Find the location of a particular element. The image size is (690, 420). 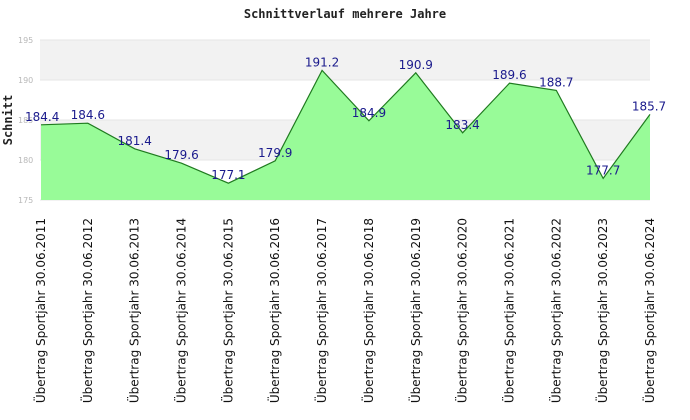

y-tick-label: 180 is located at coordinates (25, 160).